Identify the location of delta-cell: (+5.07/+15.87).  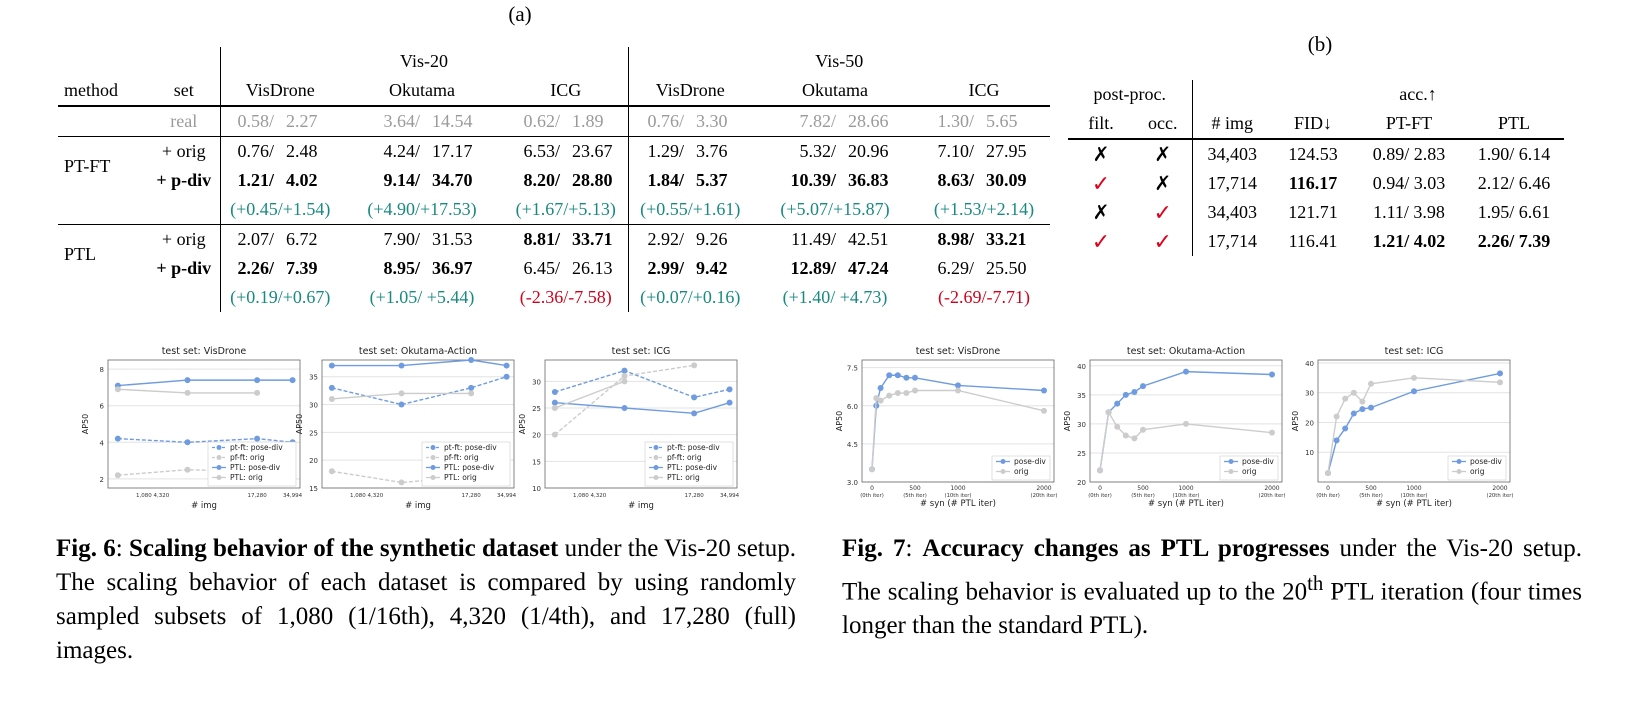
(835, 209).